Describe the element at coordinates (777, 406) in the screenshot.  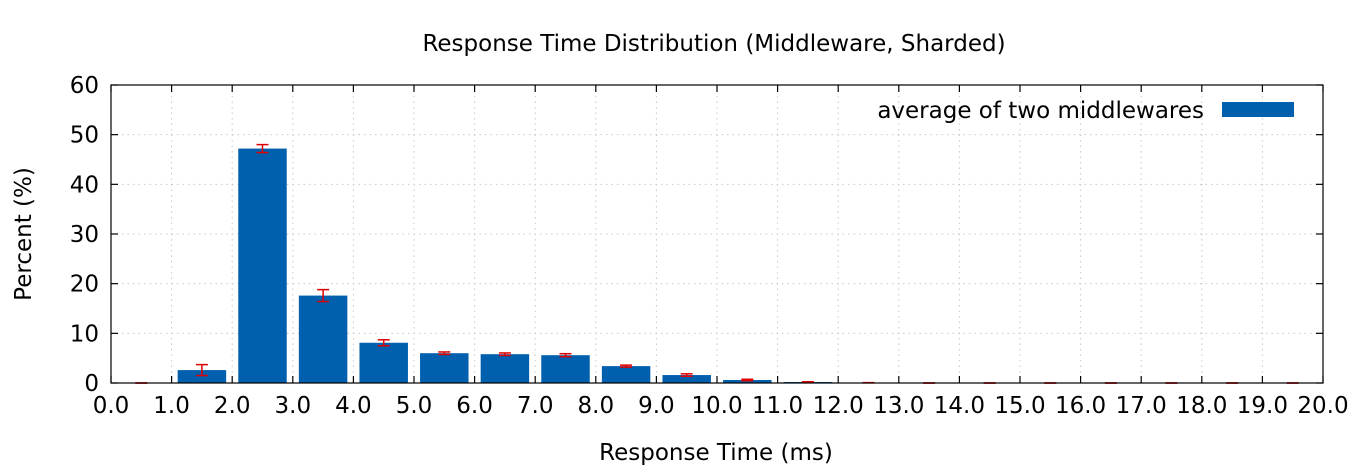
I see `x-tick-label: 11.0` at that location.